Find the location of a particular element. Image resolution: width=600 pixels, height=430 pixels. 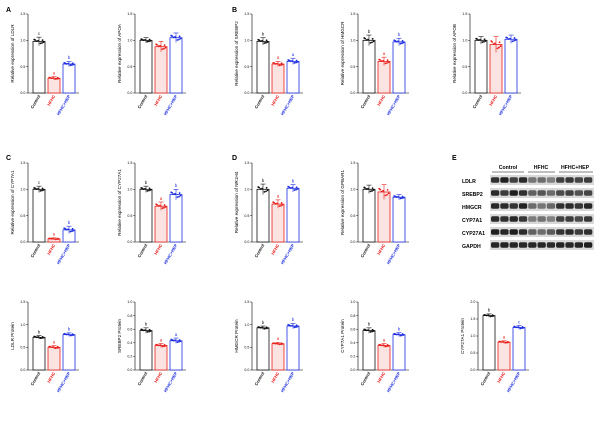

blot-row-label-cyp27a1: CYP27A1 is located at coordinates (473, 234).